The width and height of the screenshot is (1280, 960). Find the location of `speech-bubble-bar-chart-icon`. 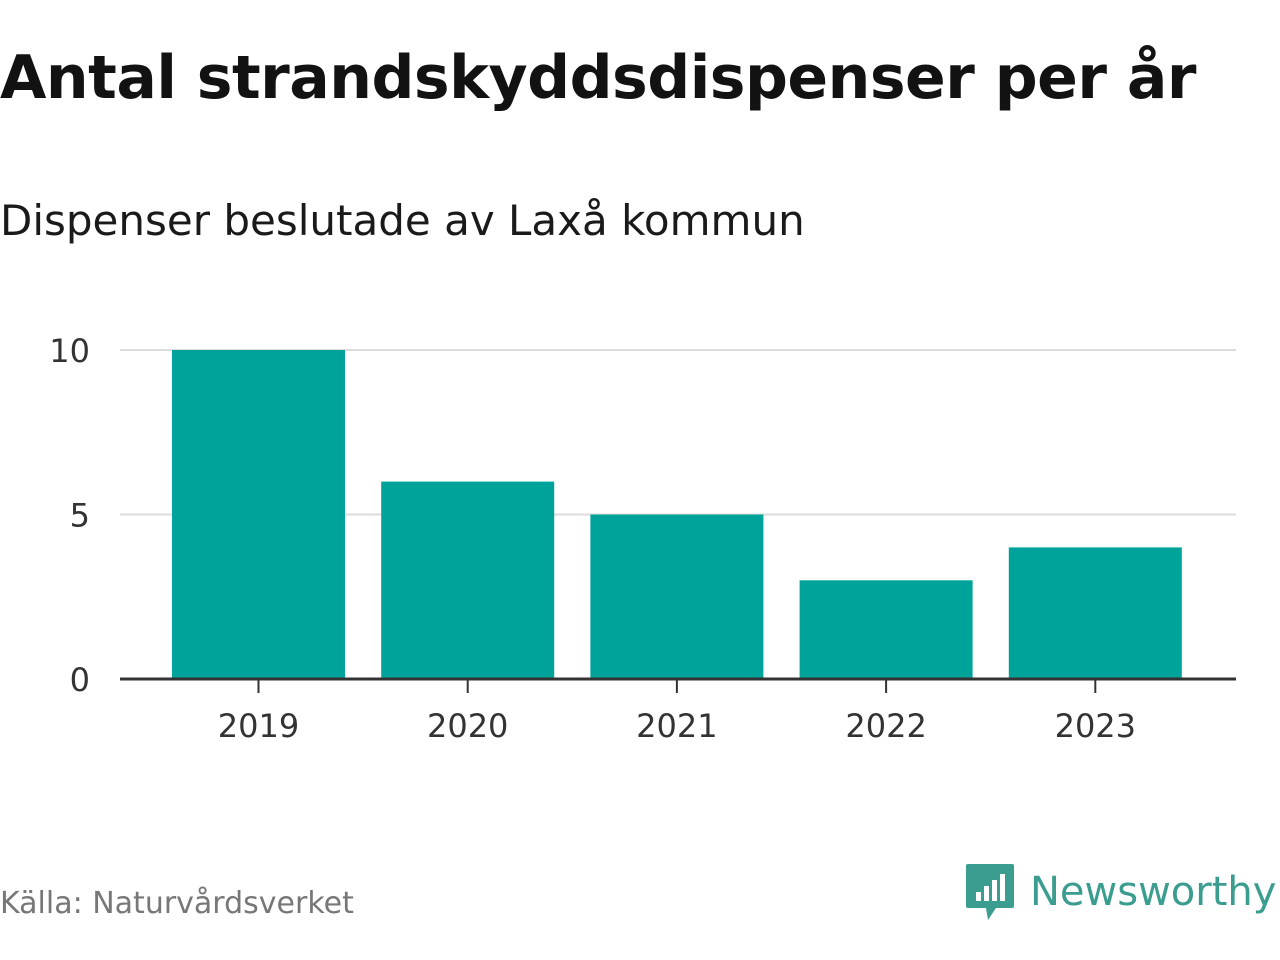

speech-bubble-bar-chart-icon is located at coordinates (990, 892).